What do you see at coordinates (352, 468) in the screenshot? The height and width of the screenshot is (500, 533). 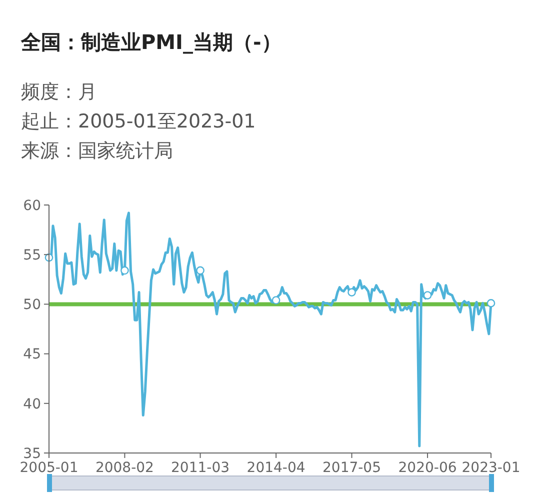 I see `x-tick-label: 2017-05` at bounding box center [352, 468].